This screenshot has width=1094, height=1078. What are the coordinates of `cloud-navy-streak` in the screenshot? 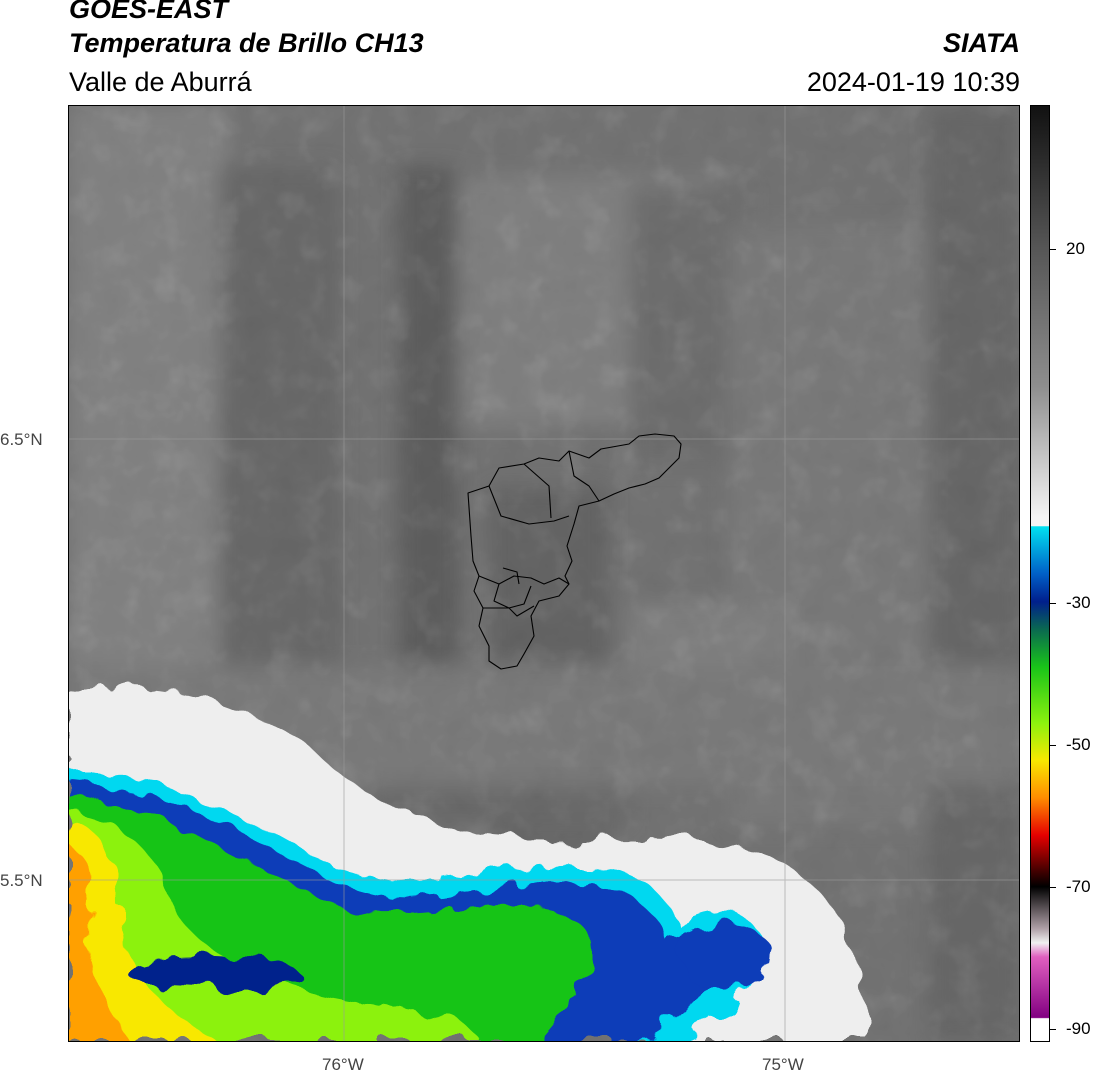 It's located at (213, 972).